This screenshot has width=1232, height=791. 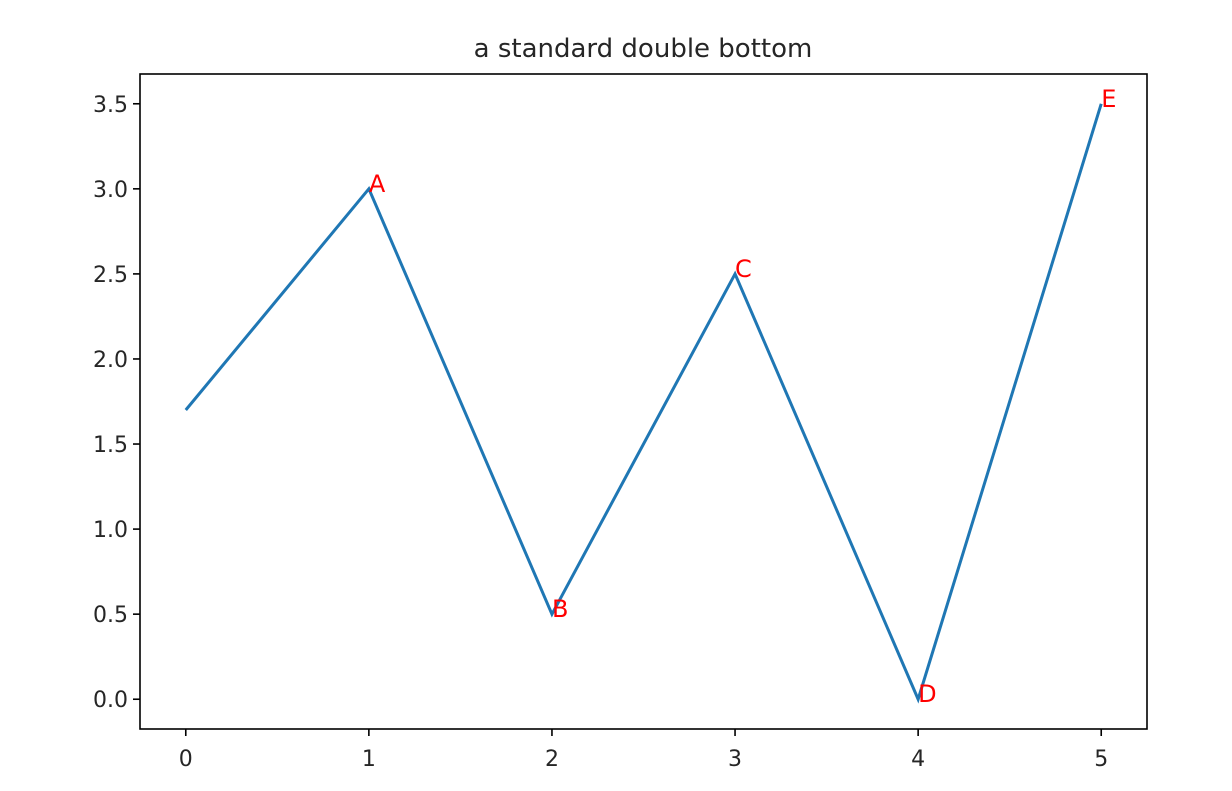 What do you see at coordinates (110, 360) in the screenshot?
I see `y-tick-label: 2.0` at bounding box center [110, 360].